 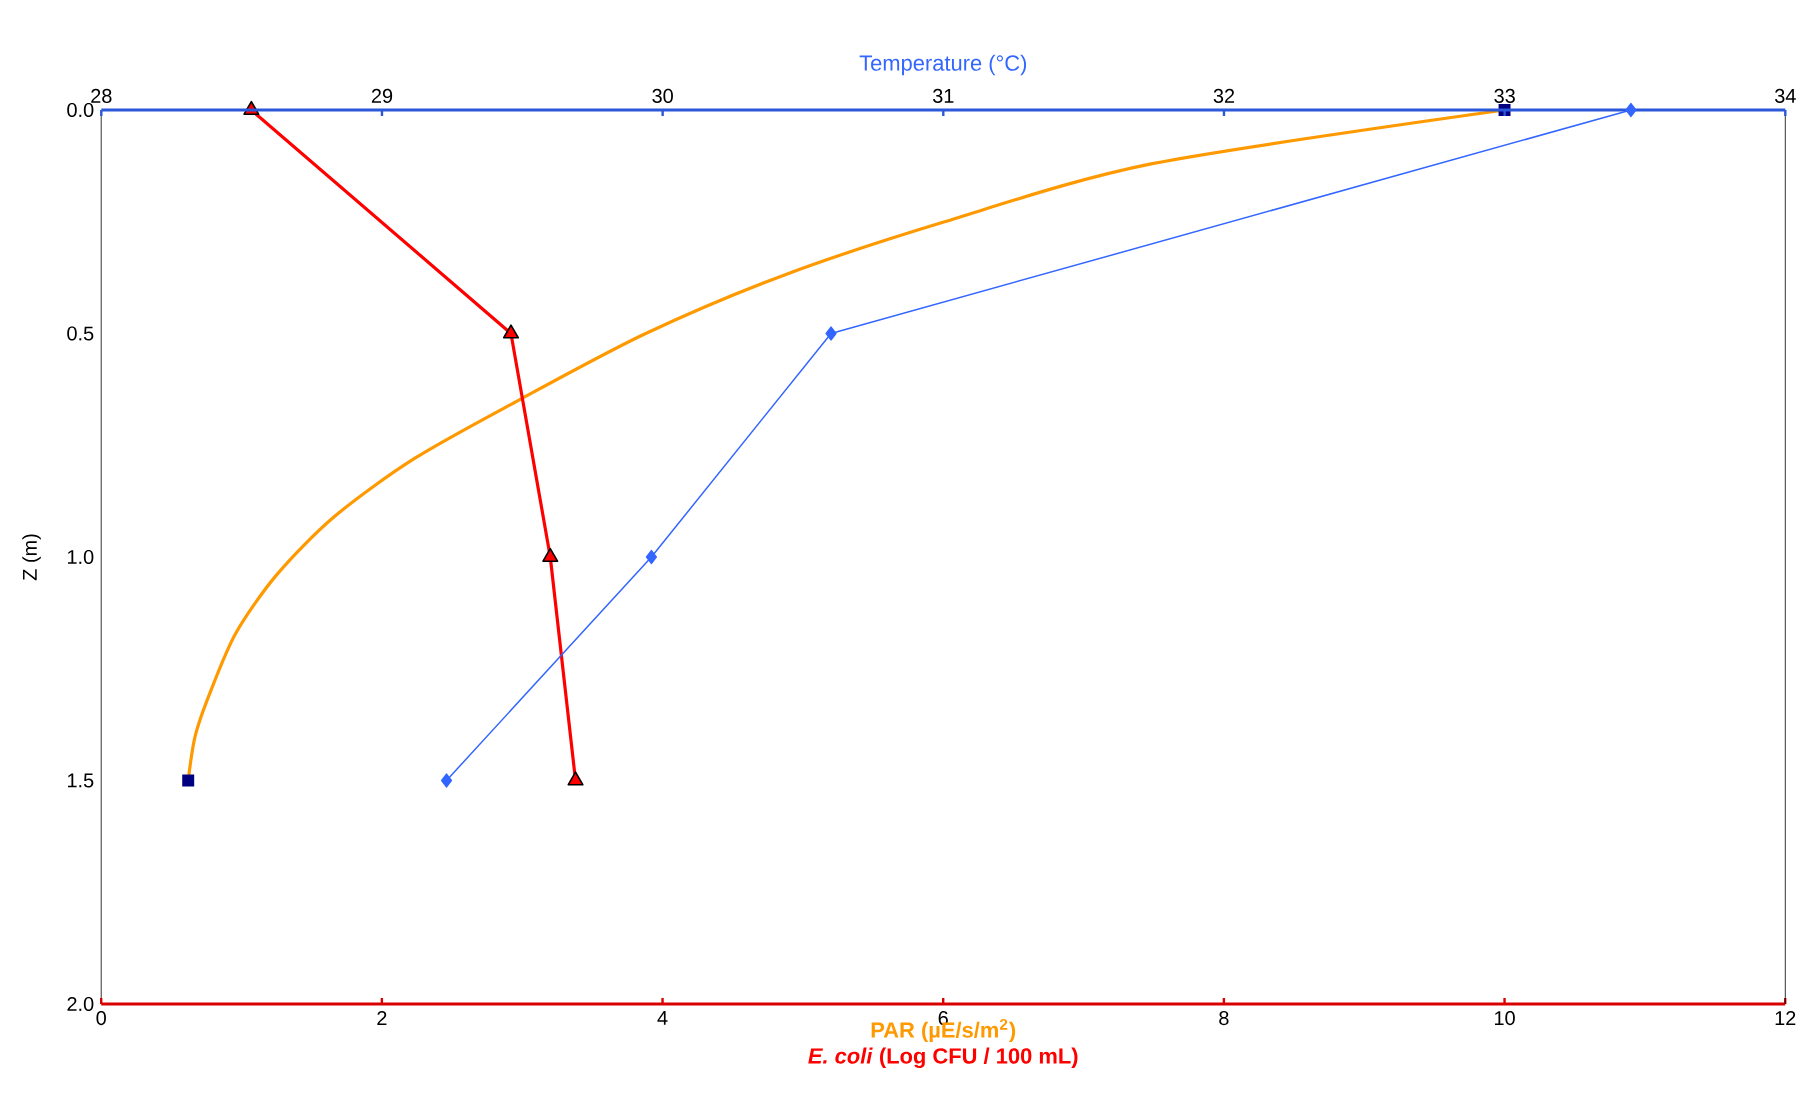 I want to click on x2-tick-label: 31, so click(x=943, y=95).